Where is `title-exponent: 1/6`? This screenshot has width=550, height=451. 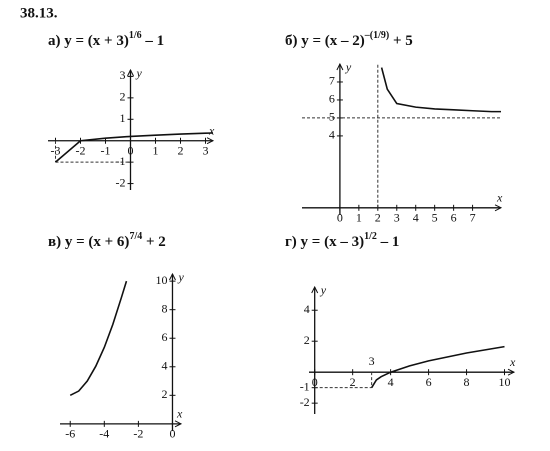
title-exponent: 1/6 is located at coordinates (135, 35).